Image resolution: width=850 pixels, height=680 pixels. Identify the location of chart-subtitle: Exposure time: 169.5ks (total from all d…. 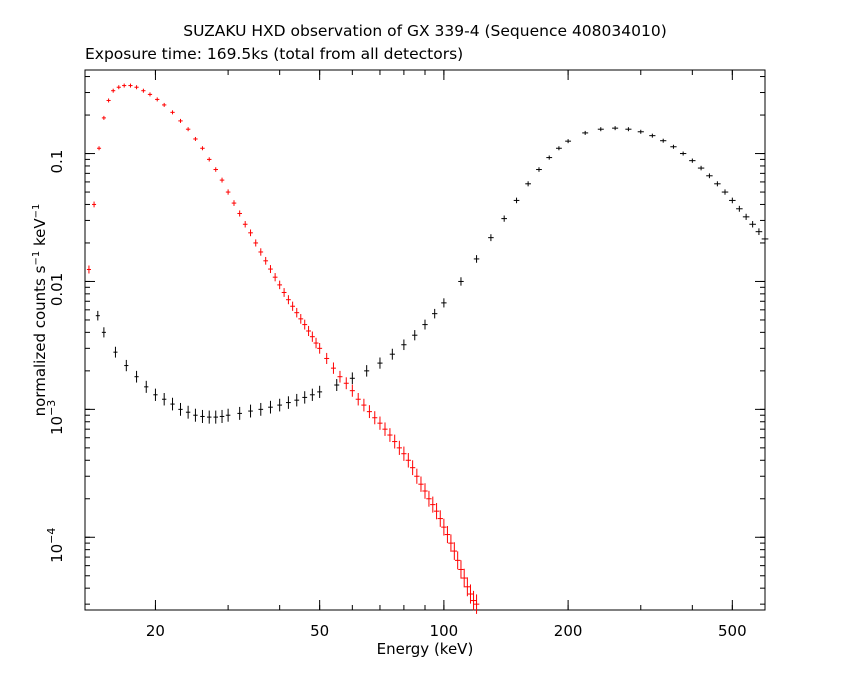
(274, 54).